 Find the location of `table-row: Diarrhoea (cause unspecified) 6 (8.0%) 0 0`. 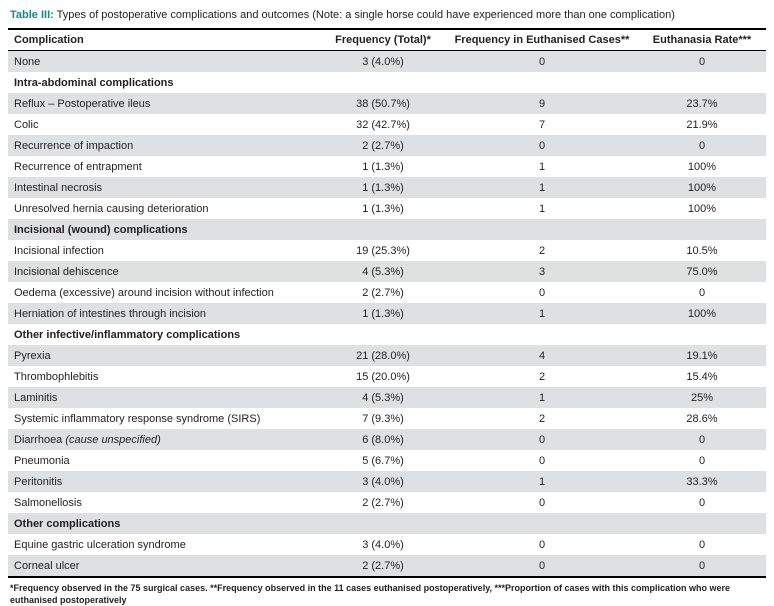

table-row: Diarrhoea (cause unspecified) 6 (8.0%) 0 0 is located at coordinates (387, 439).